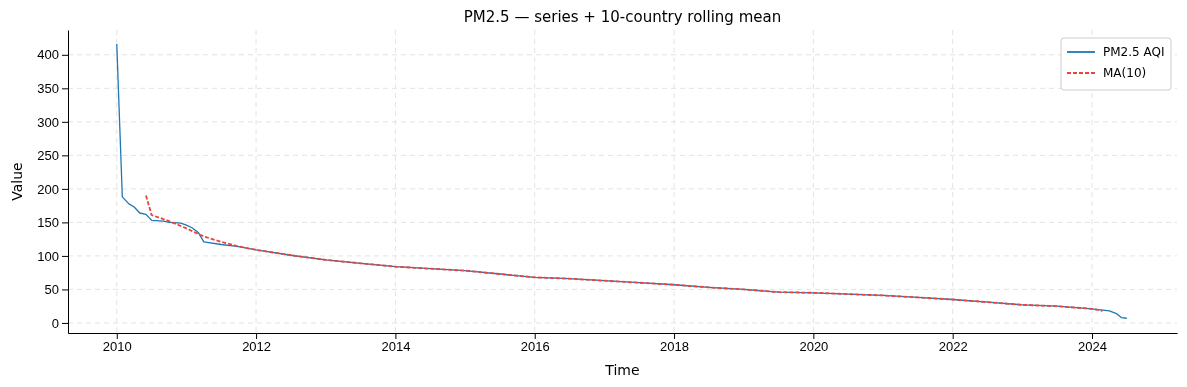  What do you see at coordinates (117, 347) in the screenshot?
I see `x-tick-label: 2010` at bounding box center [117, 347].